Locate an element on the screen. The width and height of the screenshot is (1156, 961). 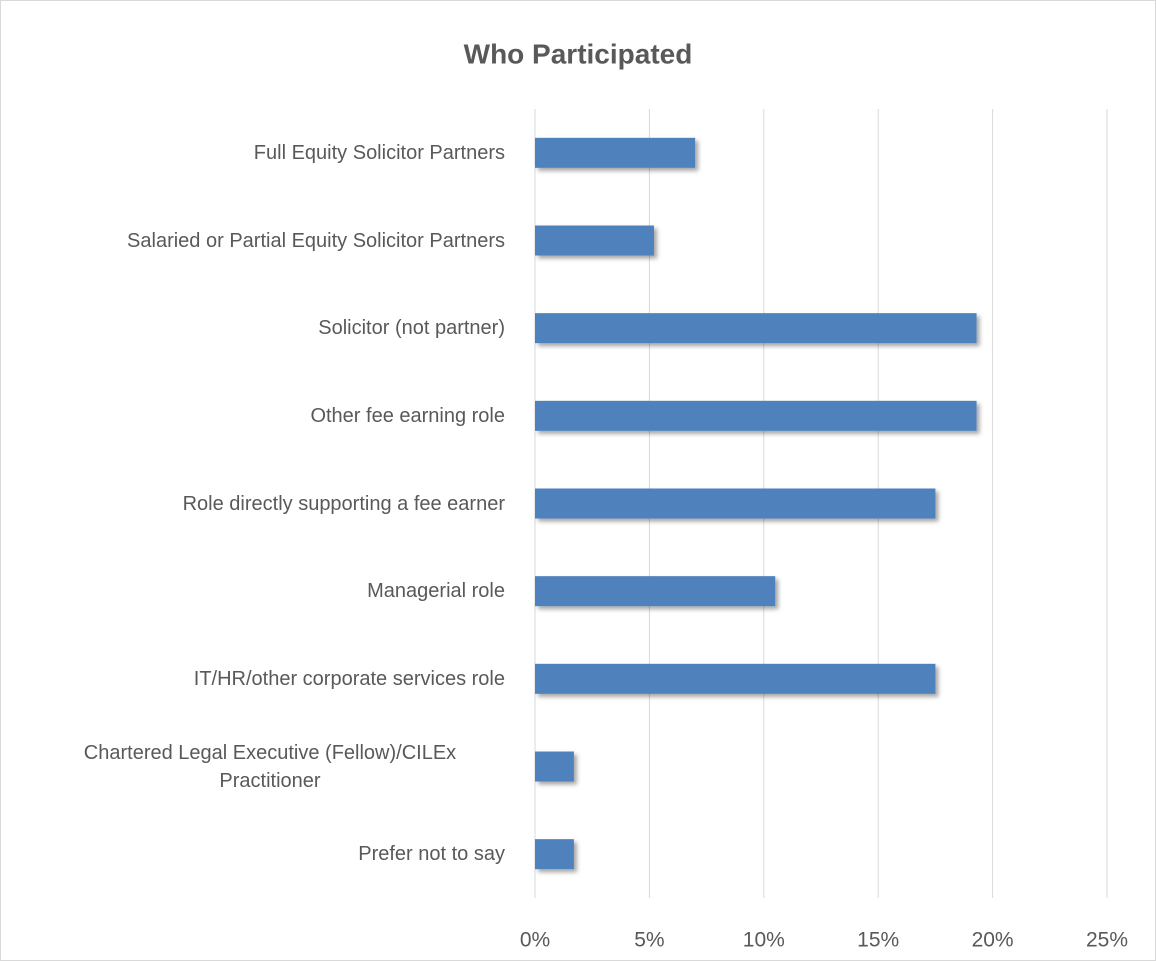
x-tick-label: 15% is located at coordinates (878, 940).